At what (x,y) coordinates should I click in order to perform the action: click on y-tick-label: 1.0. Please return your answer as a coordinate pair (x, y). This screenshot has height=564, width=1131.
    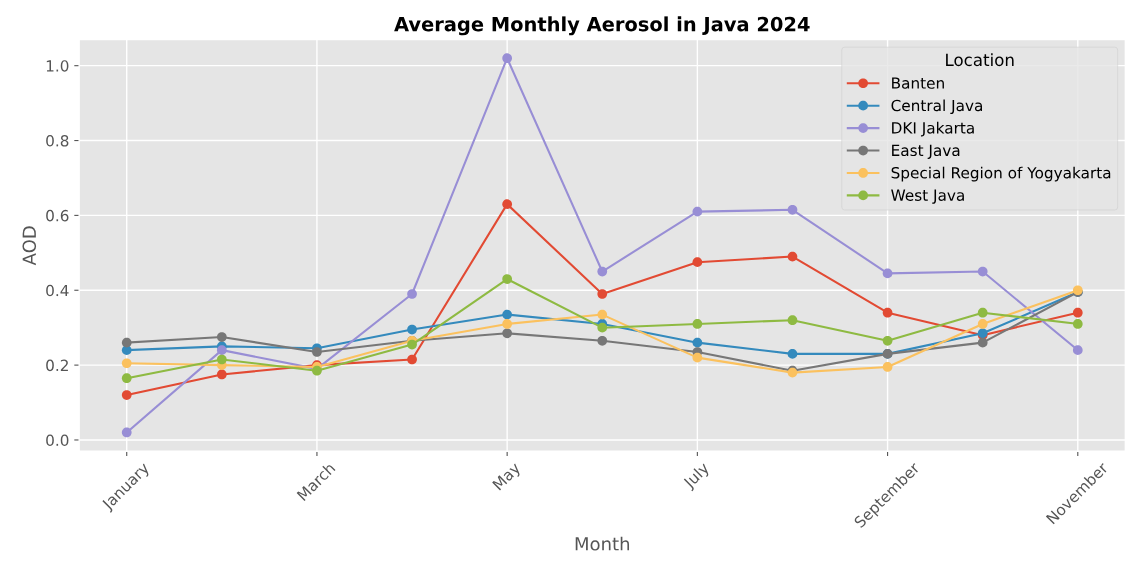
    Looking at the image, I should click on (57, 66).